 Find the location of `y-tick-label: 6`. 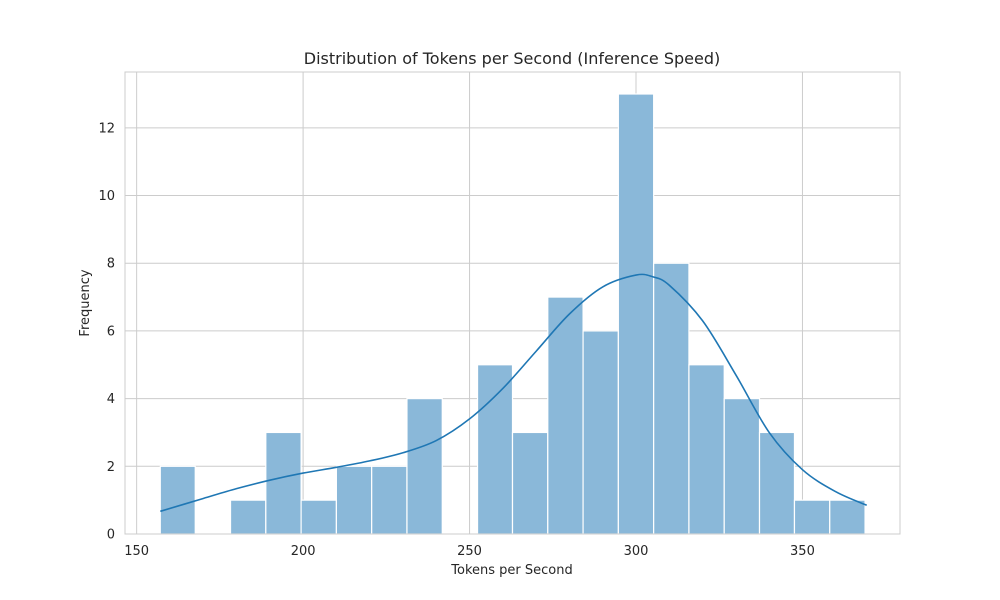

y-tick-label: 6 is located at coordinates (111, 331).